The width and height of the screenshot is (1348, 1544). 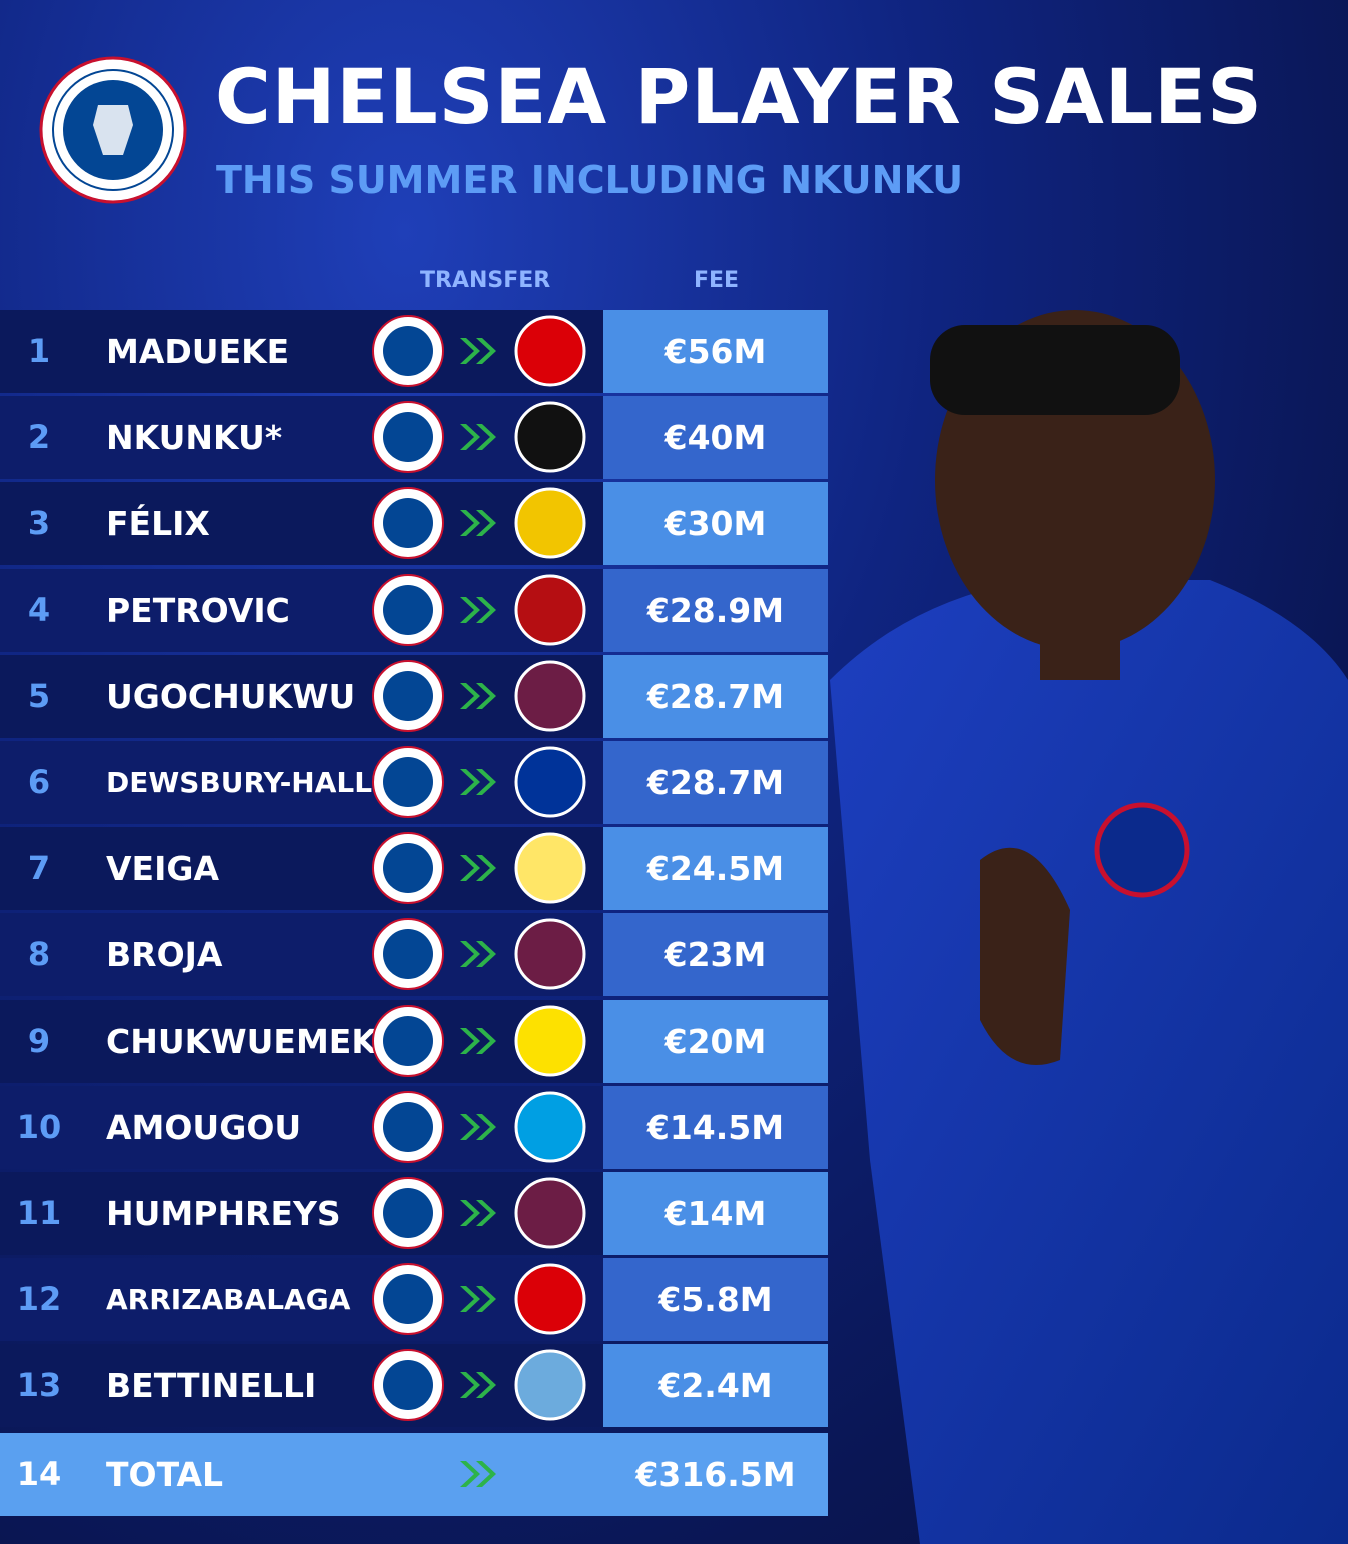 I want to click on total-icons, so click(x=478, y=1473).